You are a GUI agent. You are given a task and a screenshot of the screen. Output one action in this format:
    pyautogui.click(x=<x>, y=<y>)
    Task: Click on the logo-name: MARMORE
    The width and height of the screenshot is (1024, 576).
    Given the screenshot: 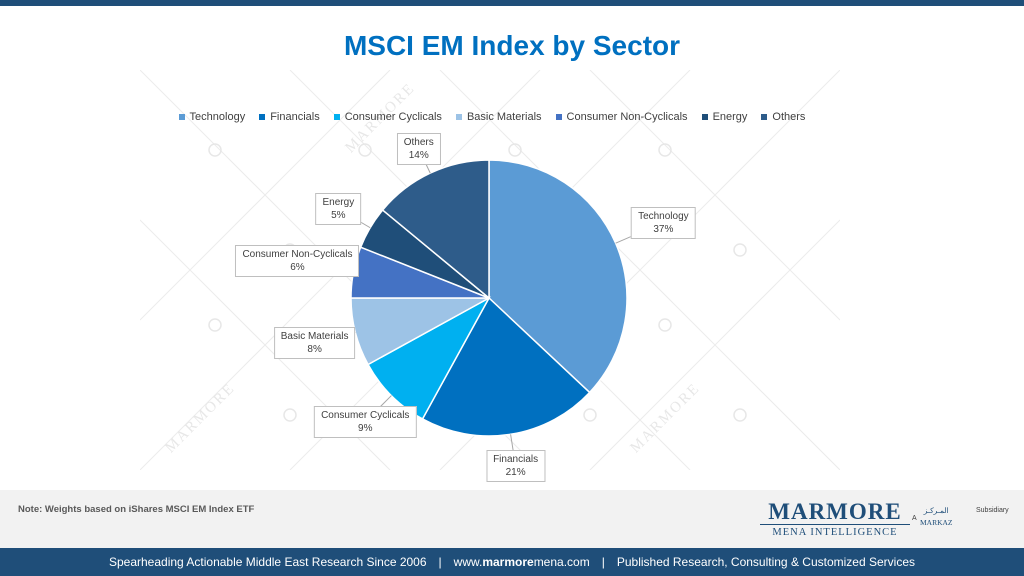 What is the action you would take?
    pyautogui.click(x=835, y=511)
    